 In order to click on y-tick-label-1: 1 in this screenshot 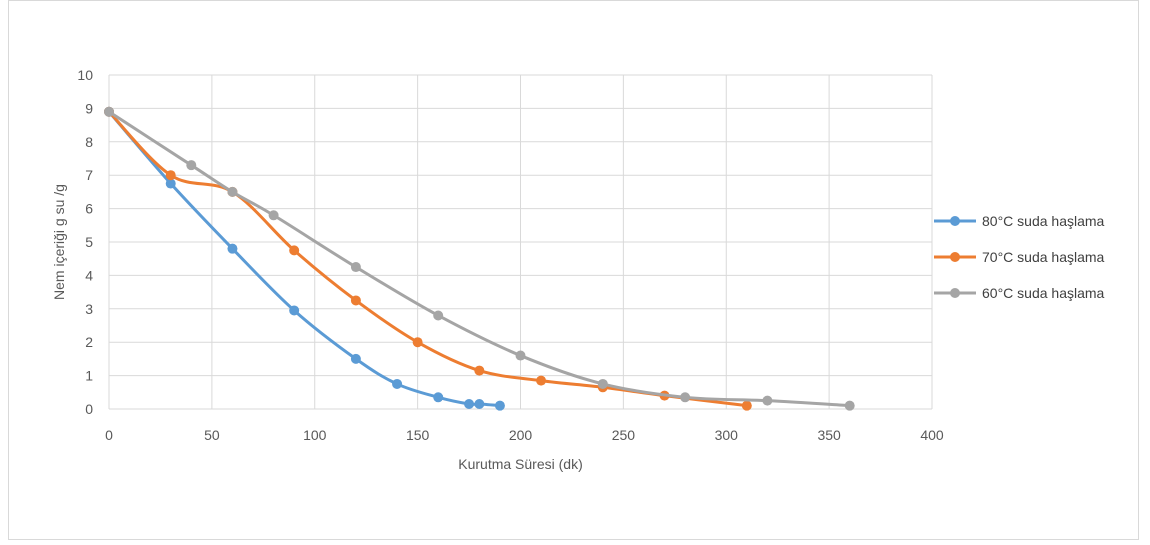, I will do `click(89, 376)`.